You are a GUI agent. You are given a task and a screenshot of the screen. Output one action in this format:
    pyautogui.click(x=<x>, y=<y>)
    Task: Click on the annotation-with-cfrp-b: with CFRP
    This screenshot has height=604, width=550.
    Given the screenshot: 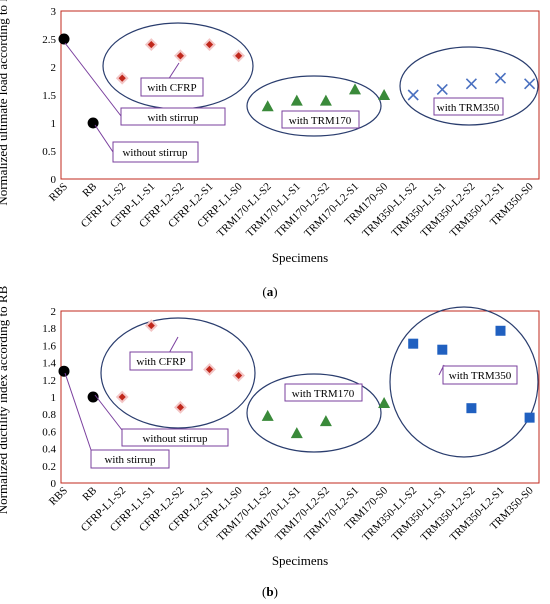 What is the action you would take?
    pyautogui.click(x=161, y=361)
    